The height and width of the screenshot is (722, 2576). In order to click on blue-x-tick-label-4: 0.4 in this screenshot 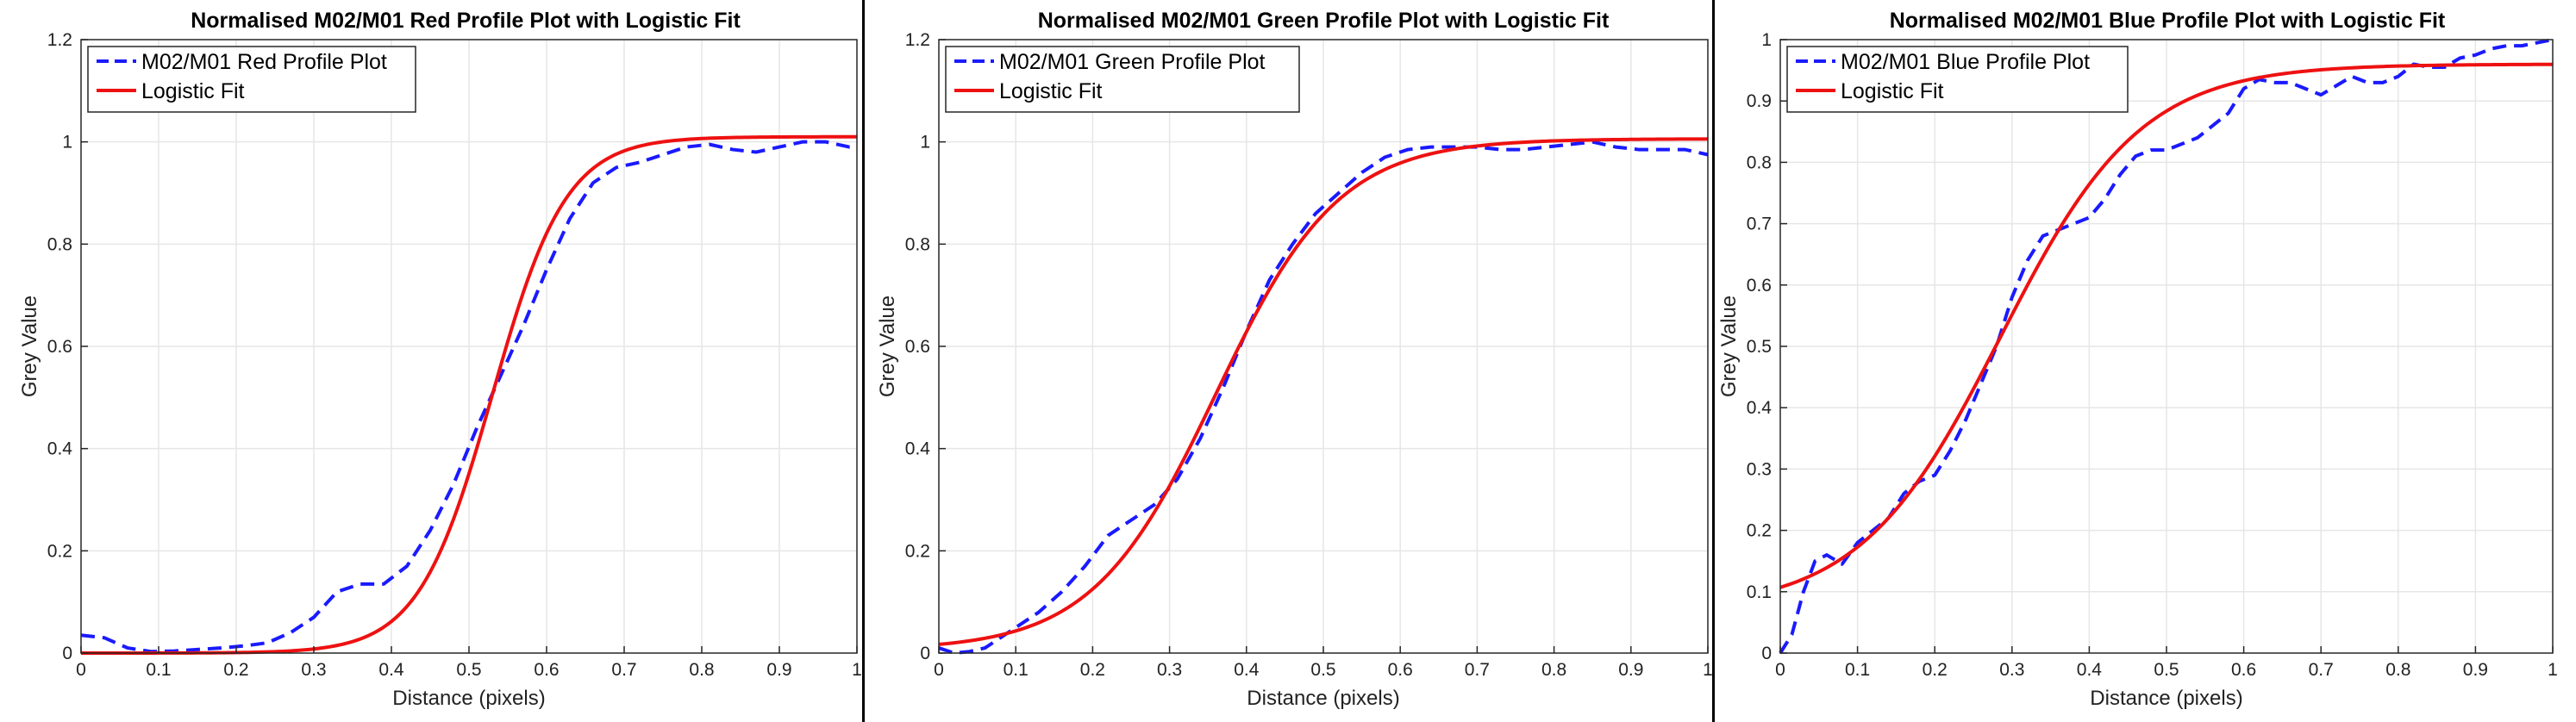, I will do `click(2090, 670)`.